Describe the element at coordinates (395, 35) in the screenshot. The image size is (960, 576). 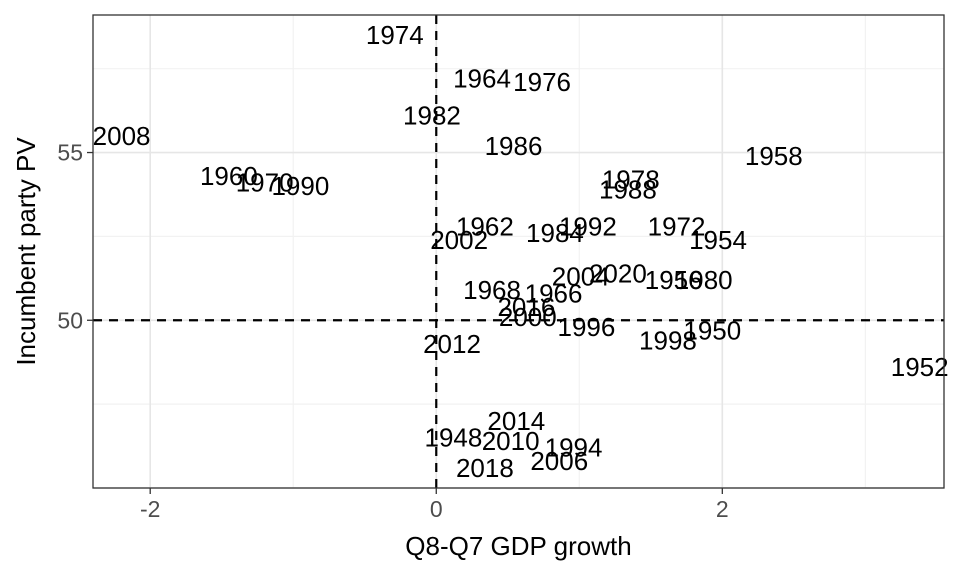
I see `point-label: 1974` at that location.